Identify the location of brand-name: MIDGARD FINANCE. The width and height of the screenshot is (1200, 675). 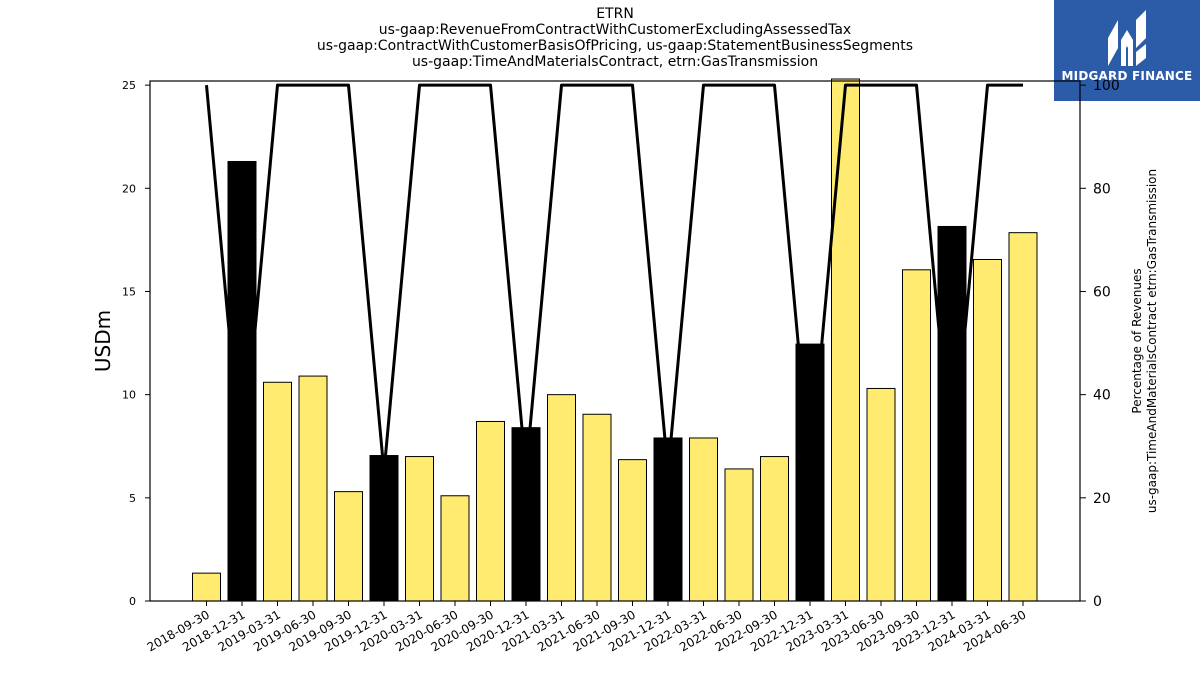
(1127, 76).